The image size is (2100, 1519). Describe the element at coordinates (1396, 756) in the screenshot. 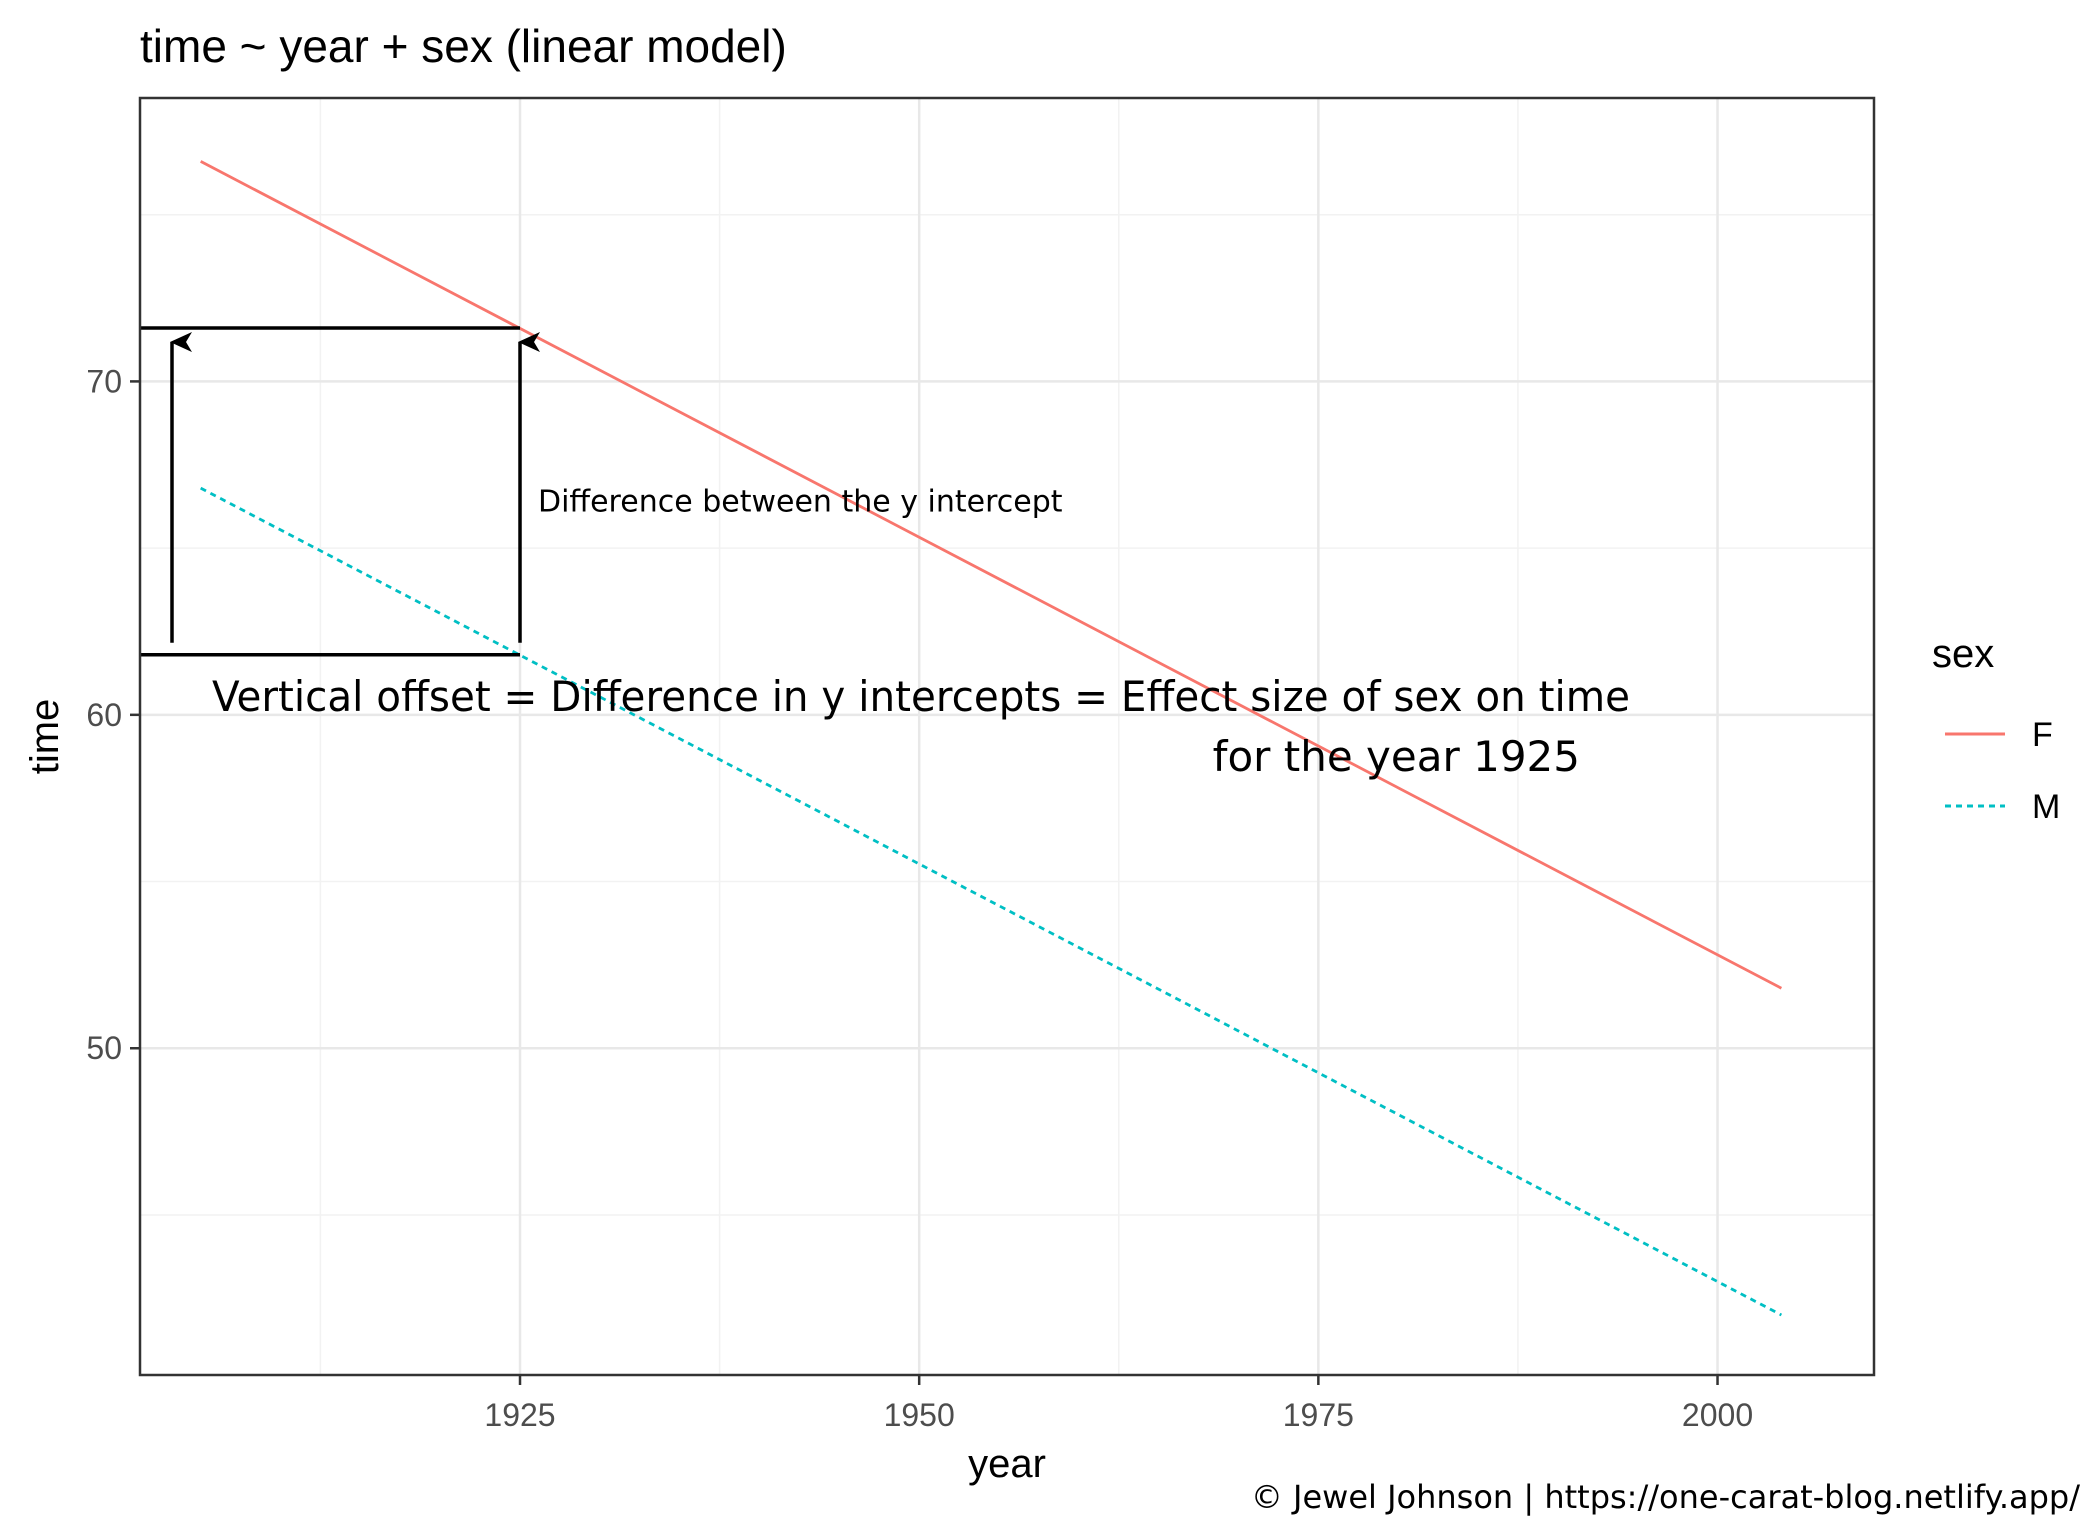

I see `effect-size-label-line2: for the year 1925` at that location.